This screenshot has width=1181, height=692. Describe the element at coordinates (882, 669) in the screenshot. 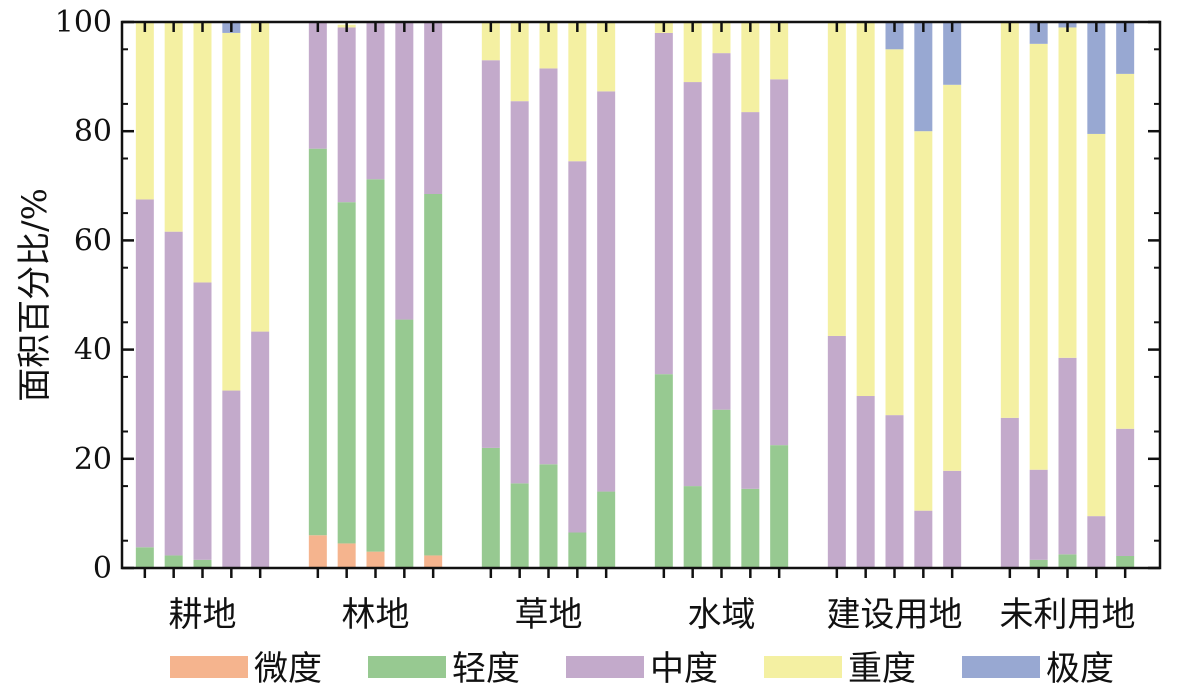

I see `legend-label: 重度` at that location.